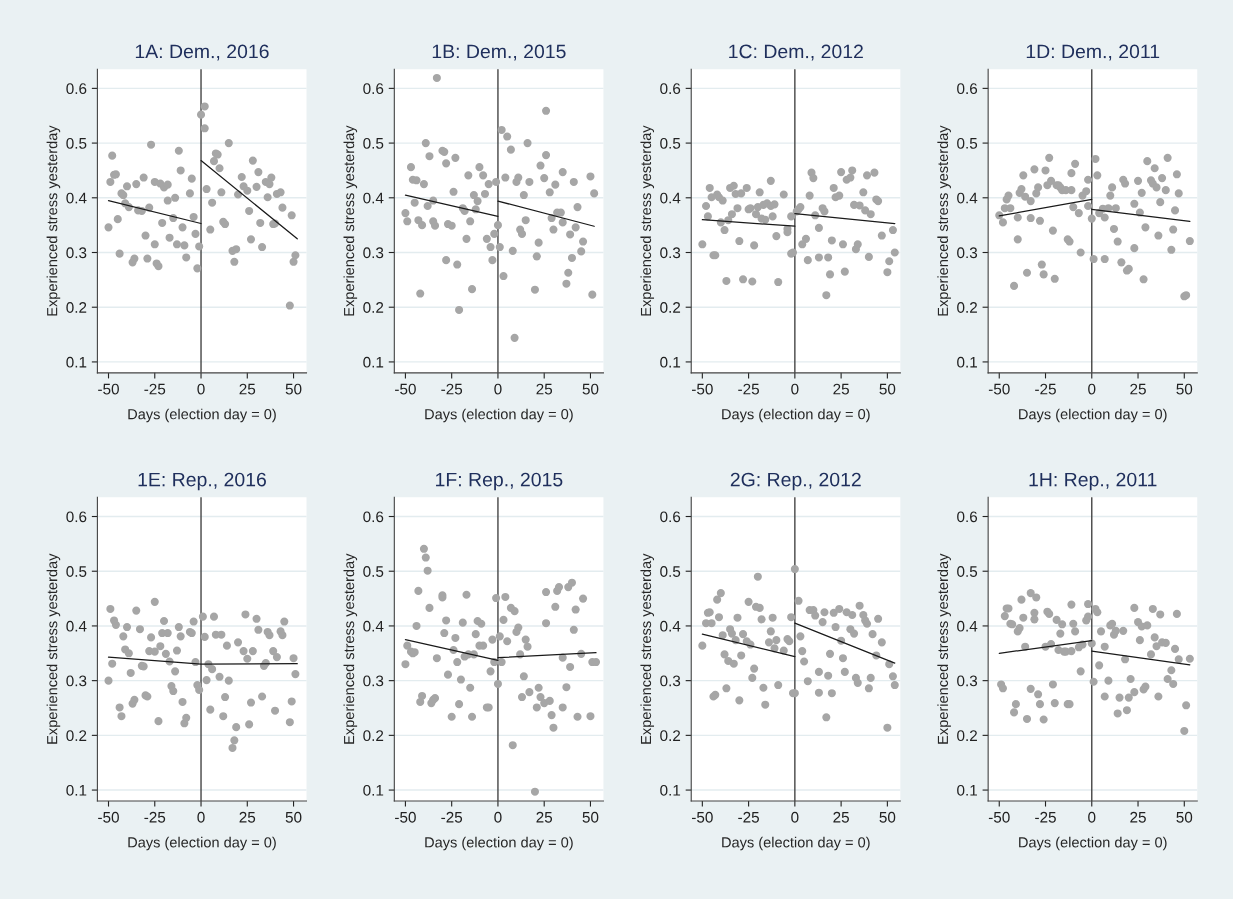  What do you see at coordinates (1093, 481) in the screenshot?
I see `chart-title: 1H: Rep., 2011` at bounding box center [1093, 481].